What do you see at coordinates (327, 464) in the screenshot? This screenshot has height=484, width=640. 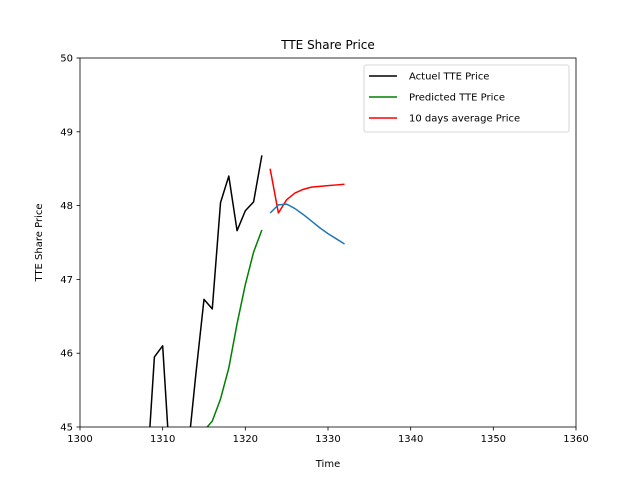 I see `x-axis-label: Time` at bounding box center [327, 464].